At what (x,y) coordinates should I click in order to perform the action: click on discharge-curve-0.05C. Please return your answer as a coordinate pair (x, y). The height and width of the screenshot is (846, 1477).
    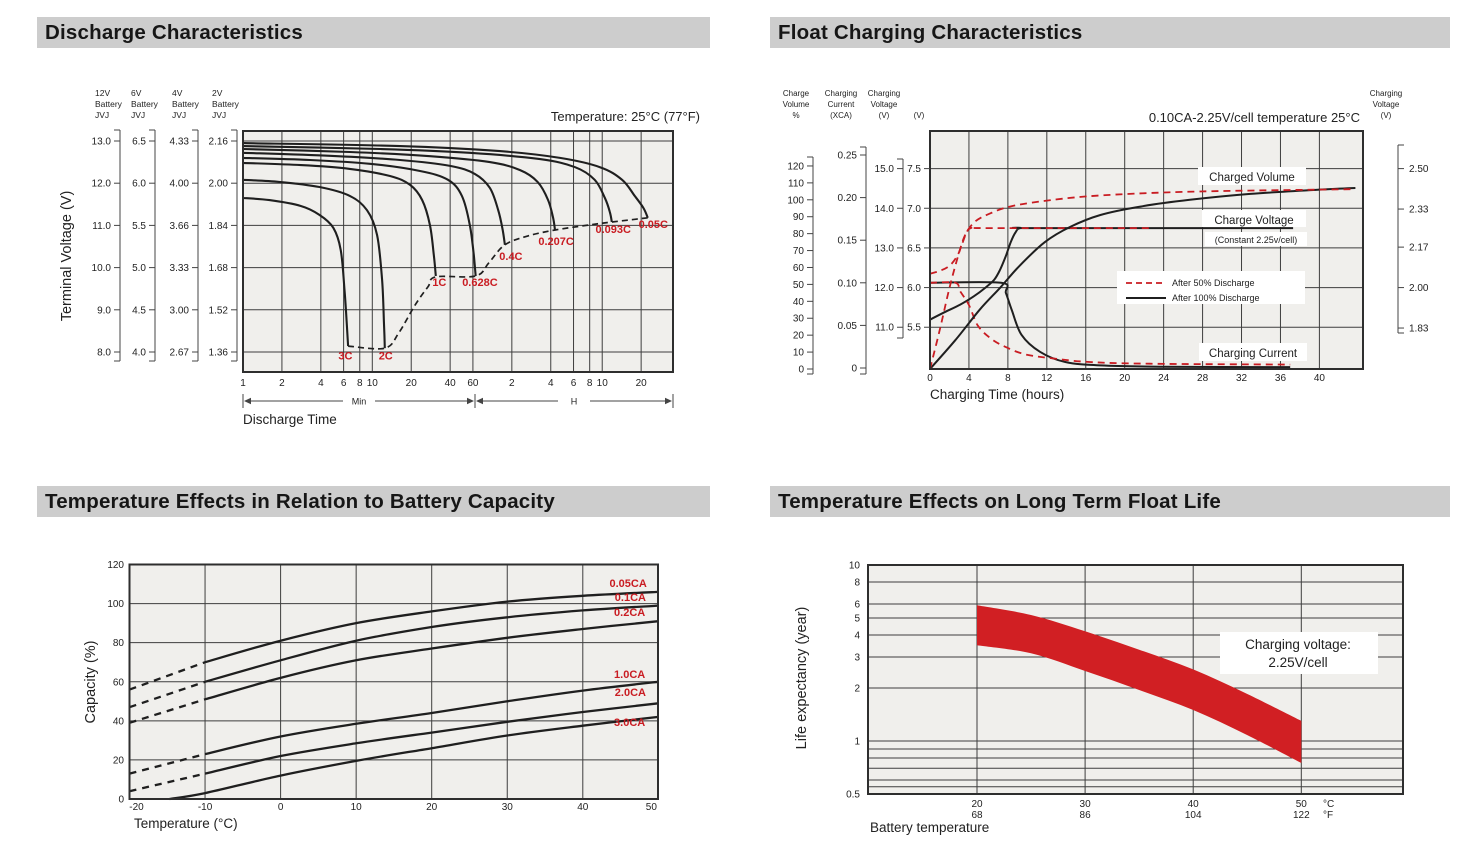
    Looking at the image, I should click on (445, 180).